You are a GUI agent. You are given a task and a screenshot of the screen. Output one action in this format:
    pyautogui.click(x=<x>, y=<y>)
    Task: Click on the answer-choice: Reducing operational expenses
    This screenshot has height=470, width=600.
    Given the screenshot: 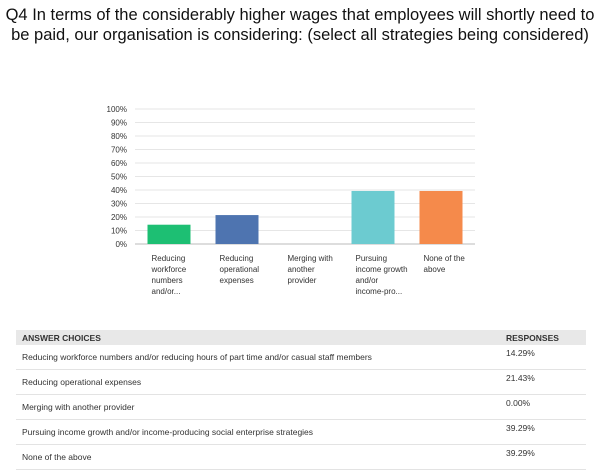 What is the action you would take?
    pyautogui.click(x=258, y=382)
    